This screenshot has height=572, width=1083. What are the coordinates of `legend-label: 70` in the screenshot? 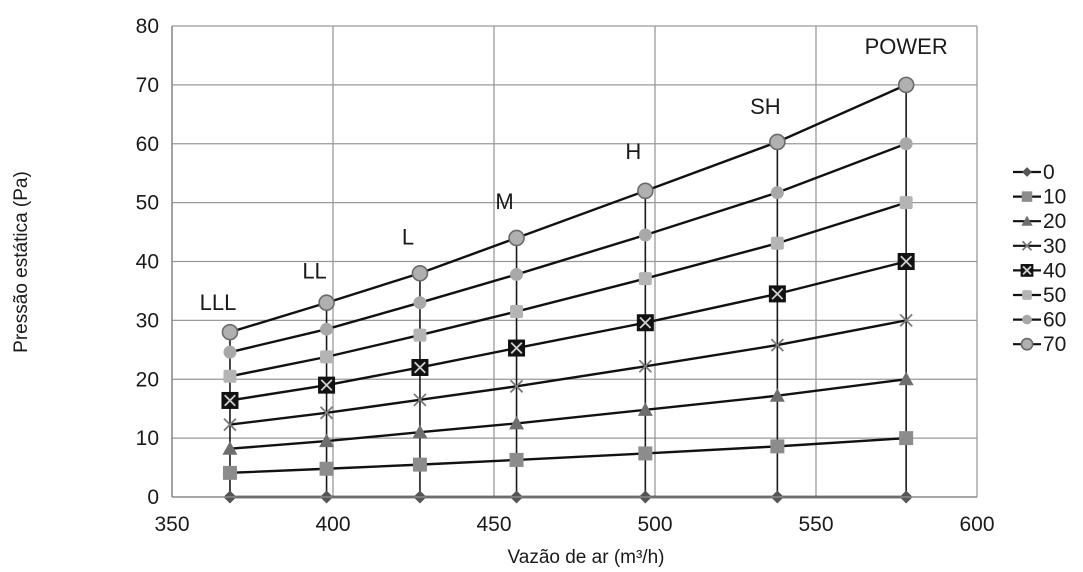 It's located at (1054, 344).